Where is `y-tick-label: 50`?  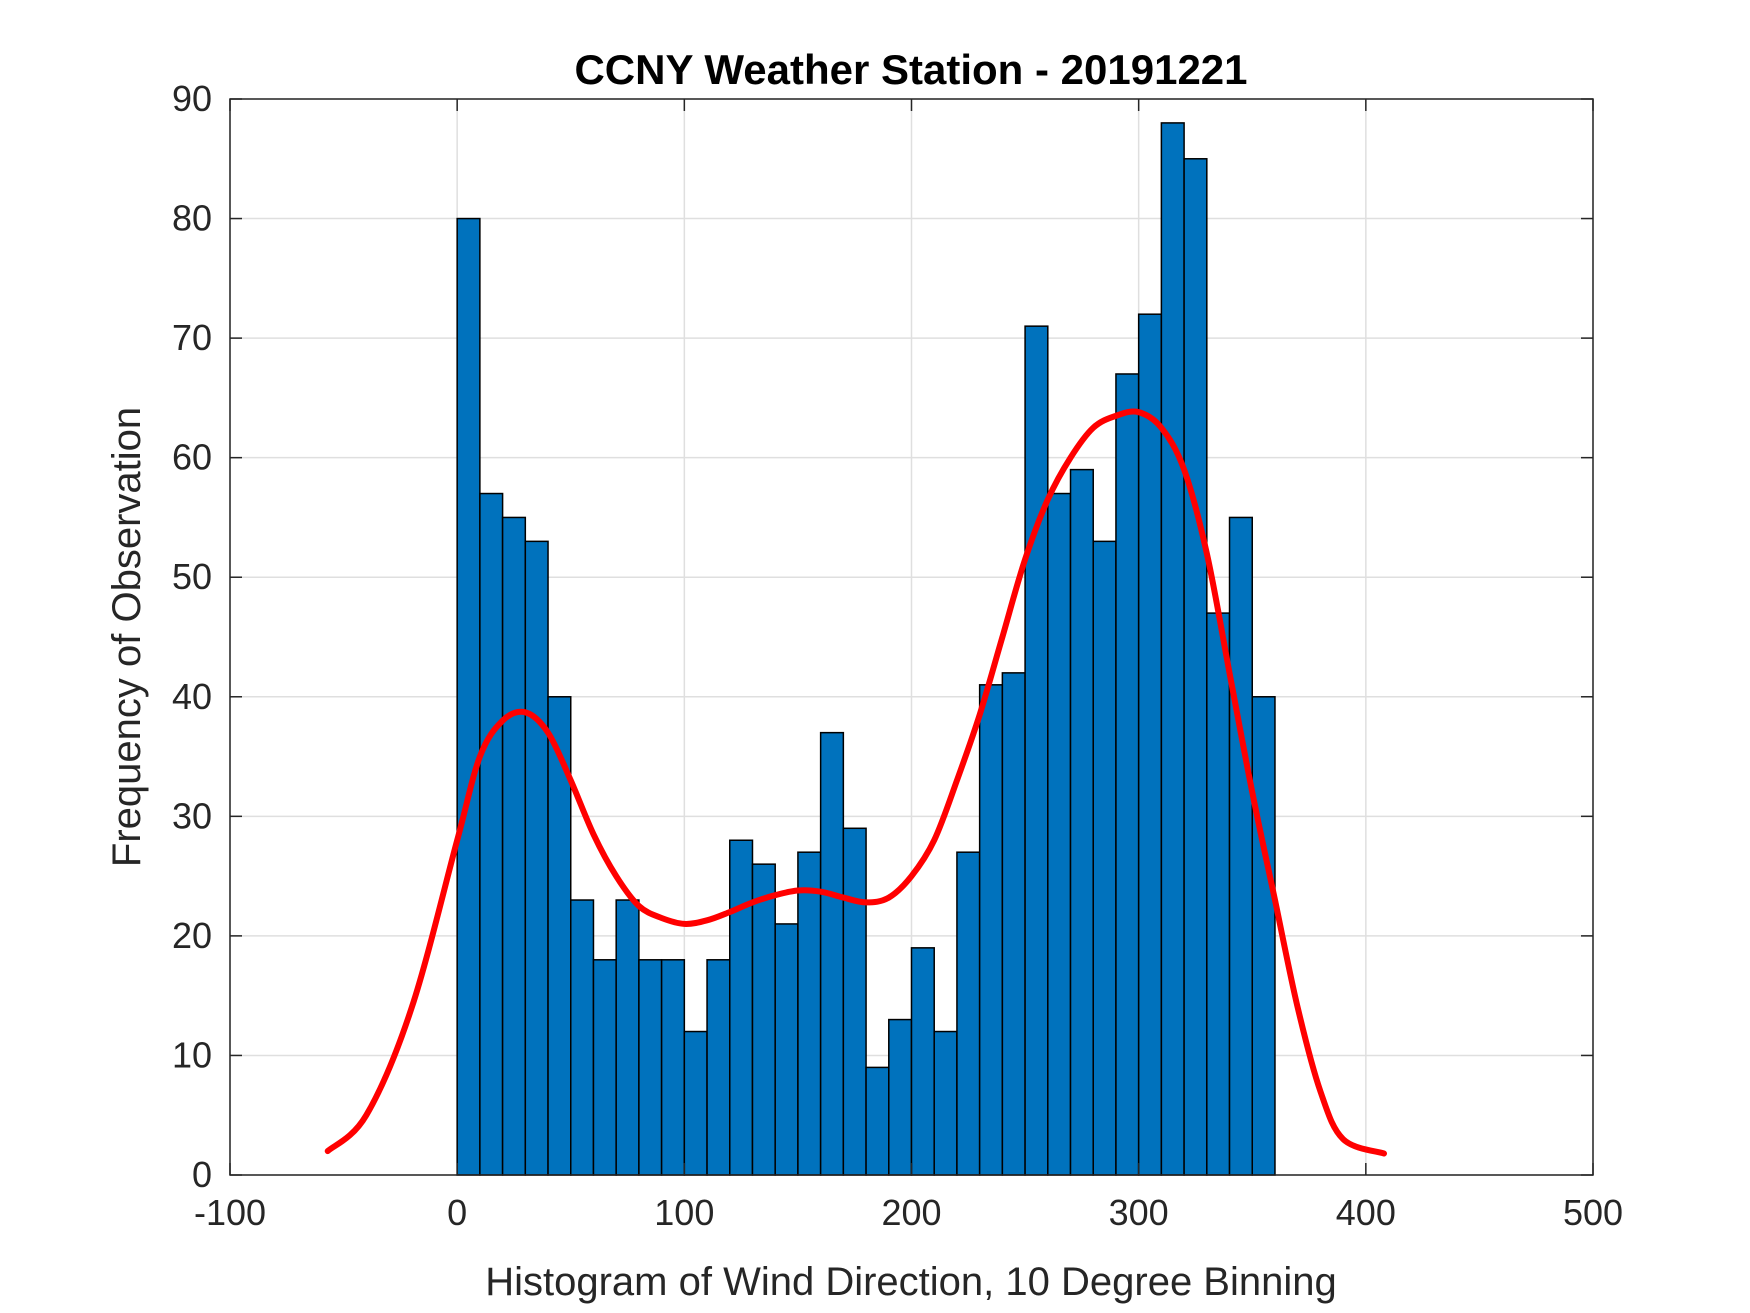 y-tick-label: 50 is located at coordinates (192, 576).